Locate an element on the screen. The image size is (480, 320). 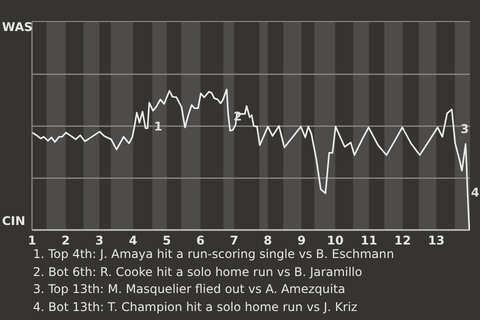
text: 4. Bot 13th: T. Champion hit a solo home run vs J. Kriz is located at coordinates (195, 307).